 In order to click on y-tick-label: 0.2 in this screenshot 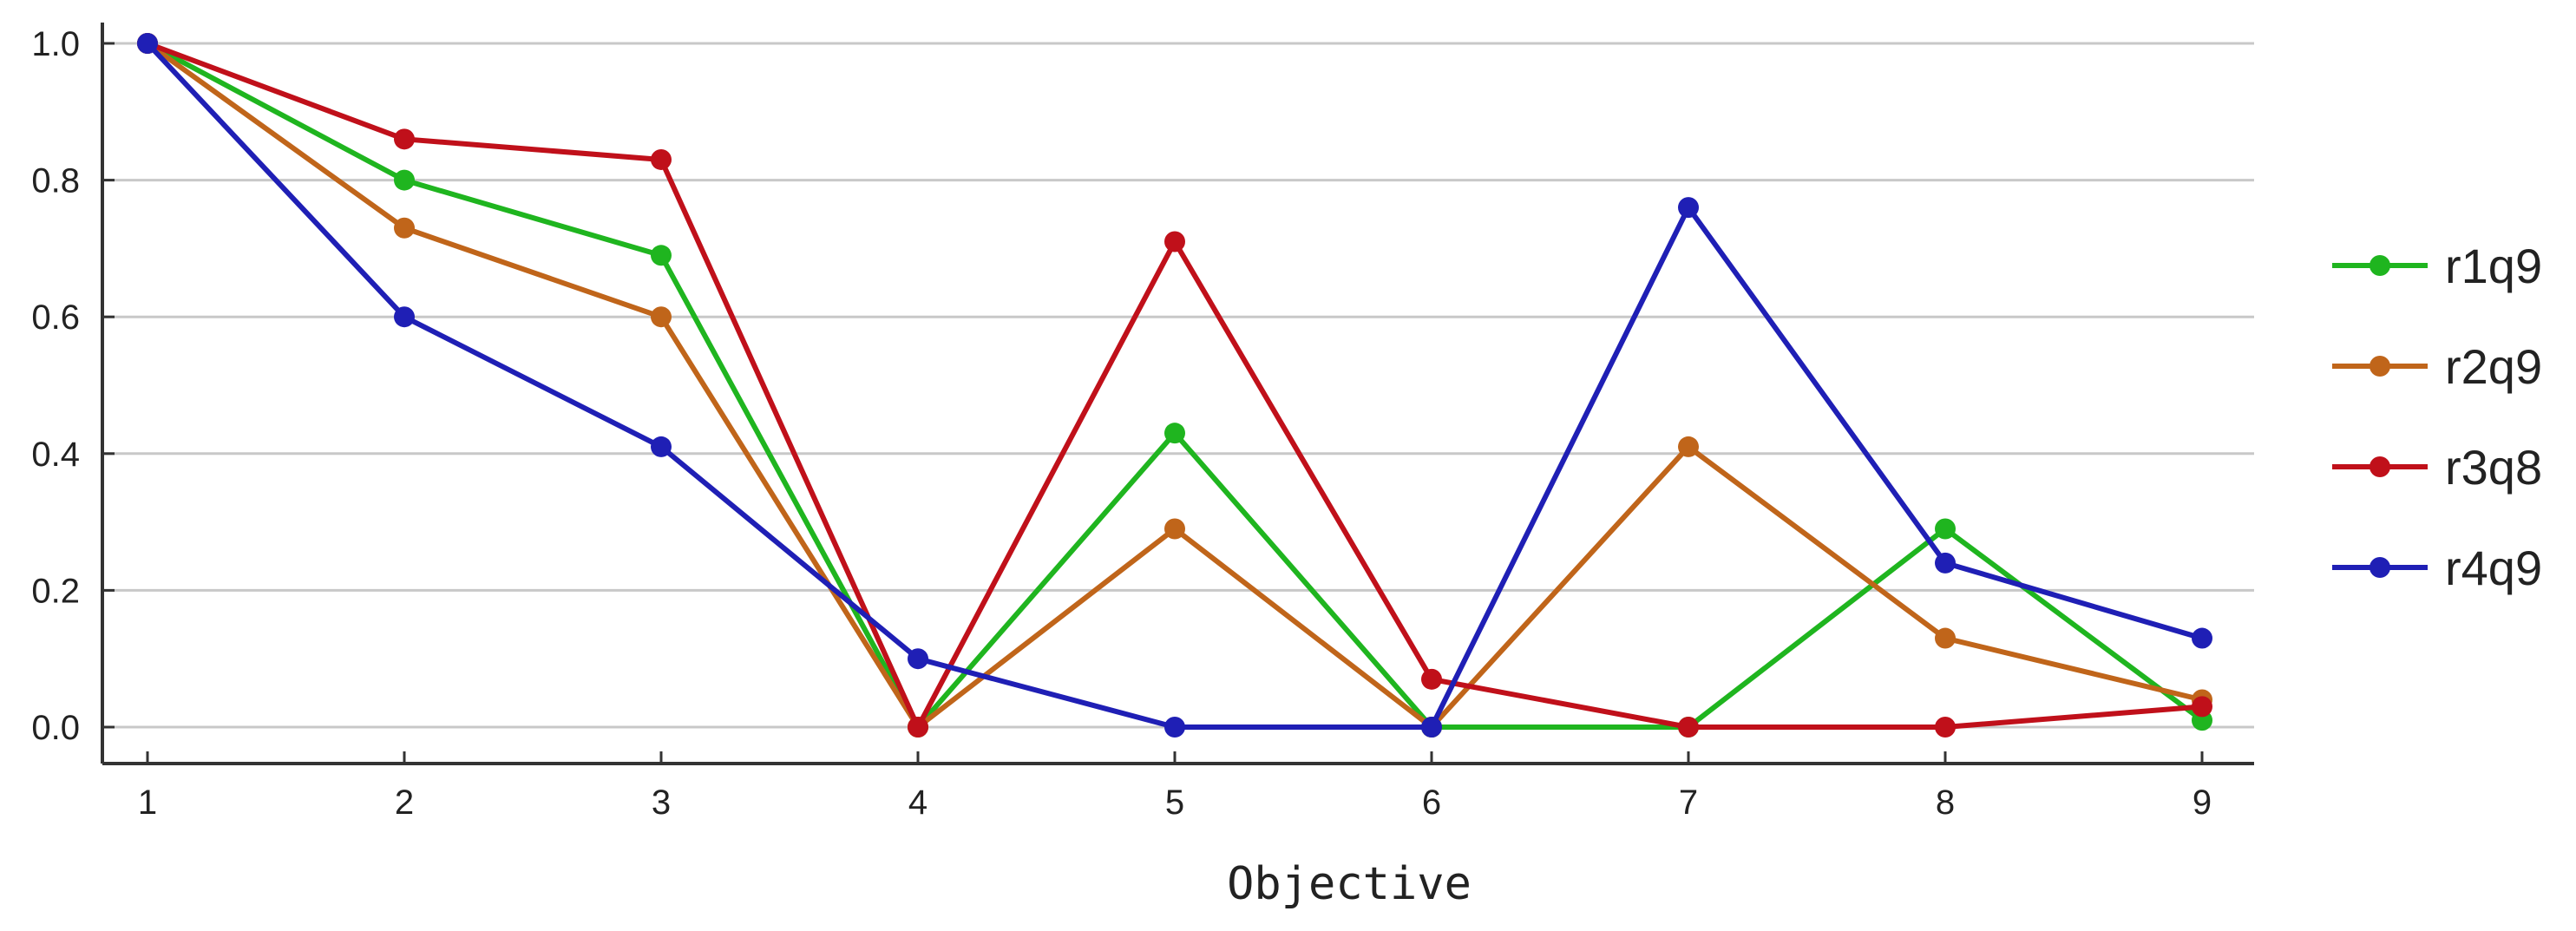, I will do `click(55, 591)`.